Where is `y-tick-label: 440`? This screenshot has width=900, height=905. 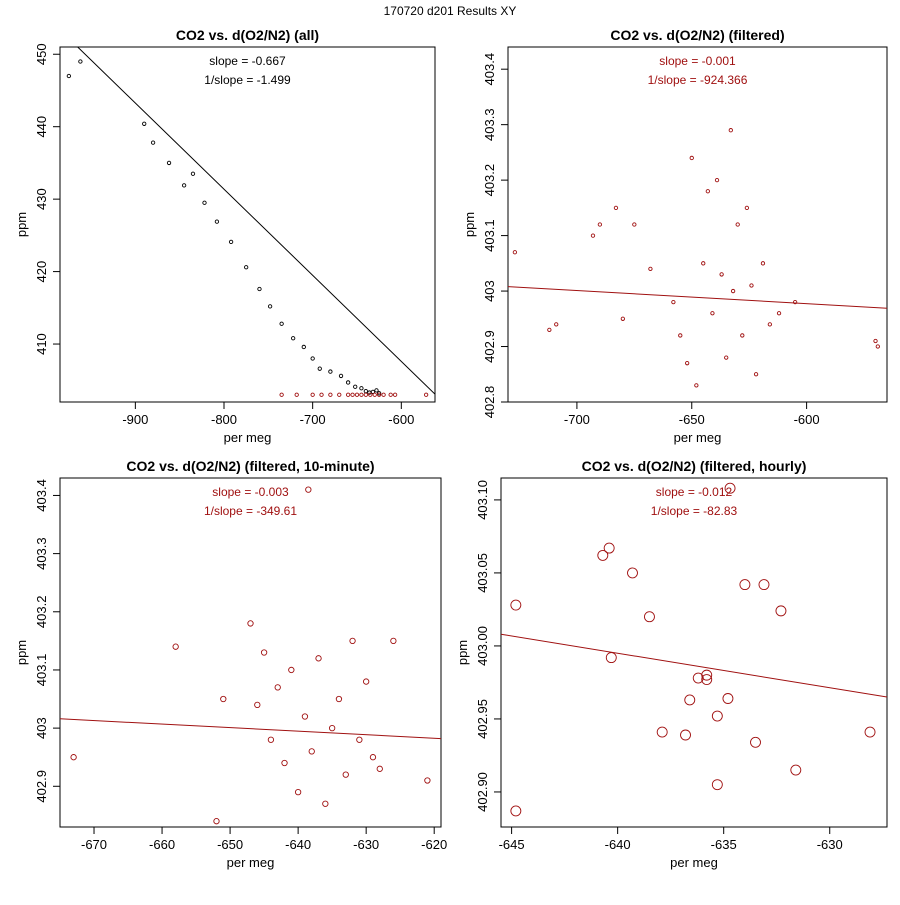 y-tick-label: 440 is located at coordinates (41, 127).